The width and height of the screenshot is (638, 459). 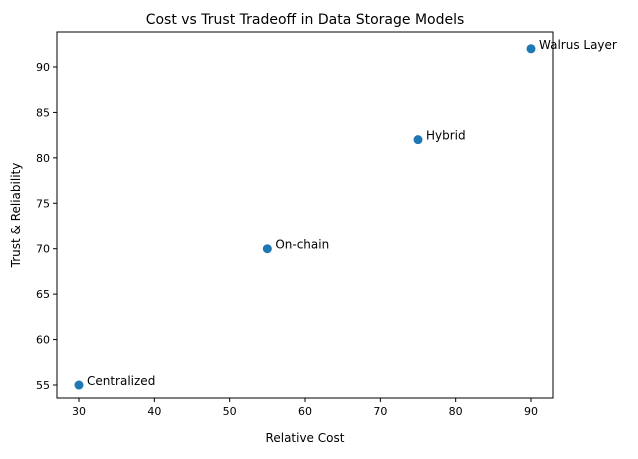 I want to click on point-label: Centralized, so click(x=121, y=381).